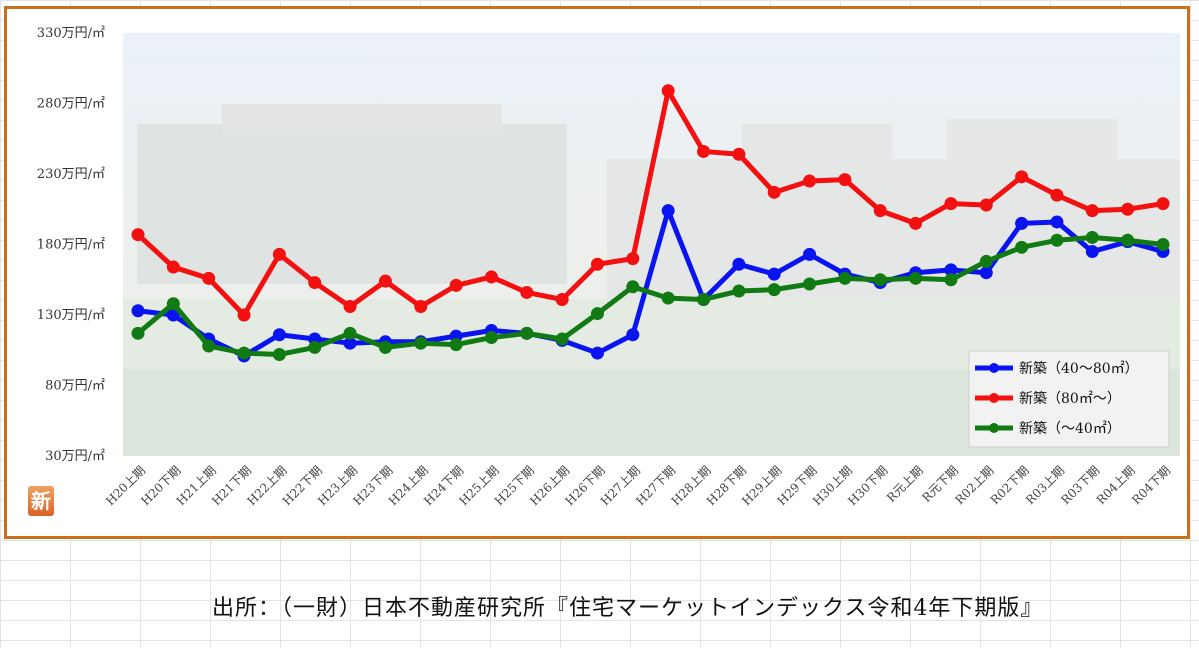 This screenshot has width=1199, height=648. I want to click on logo-badge: 新, so click(41, 501).